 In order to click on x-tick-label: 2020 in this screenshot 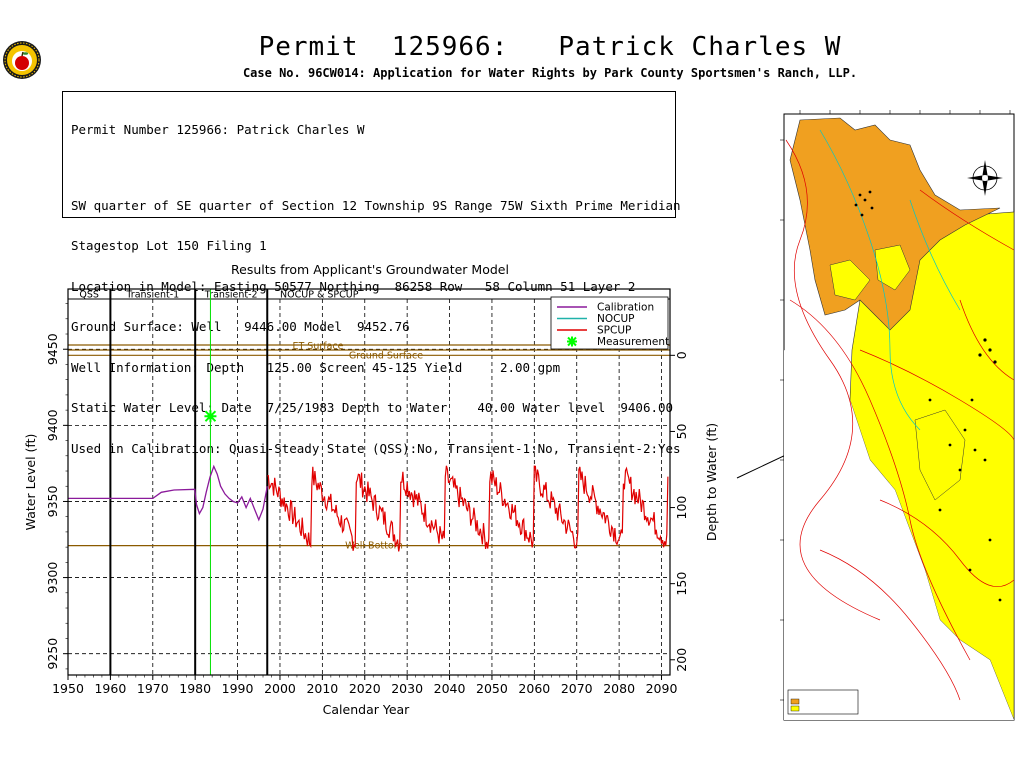, I will do `click(365, 688)`.